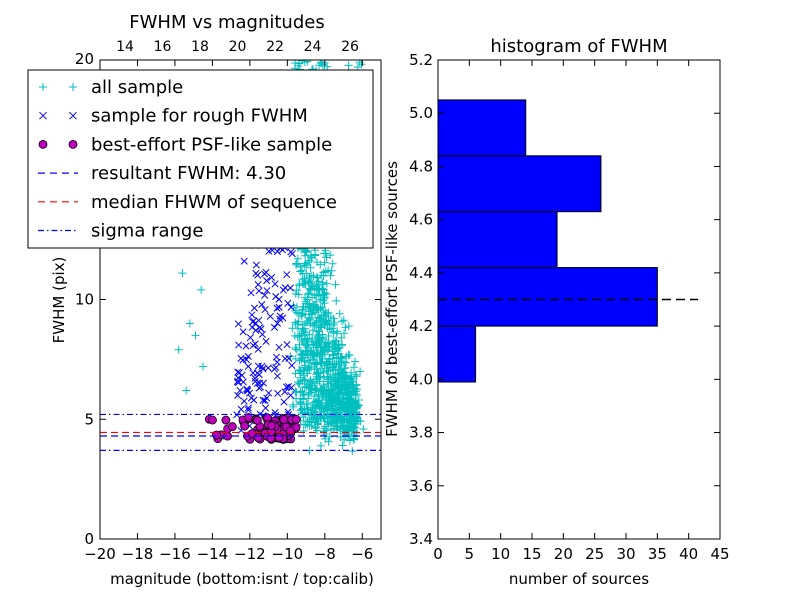  I want to click on legend-entry: resultant FWHM: 4.30, so click(162, 173).